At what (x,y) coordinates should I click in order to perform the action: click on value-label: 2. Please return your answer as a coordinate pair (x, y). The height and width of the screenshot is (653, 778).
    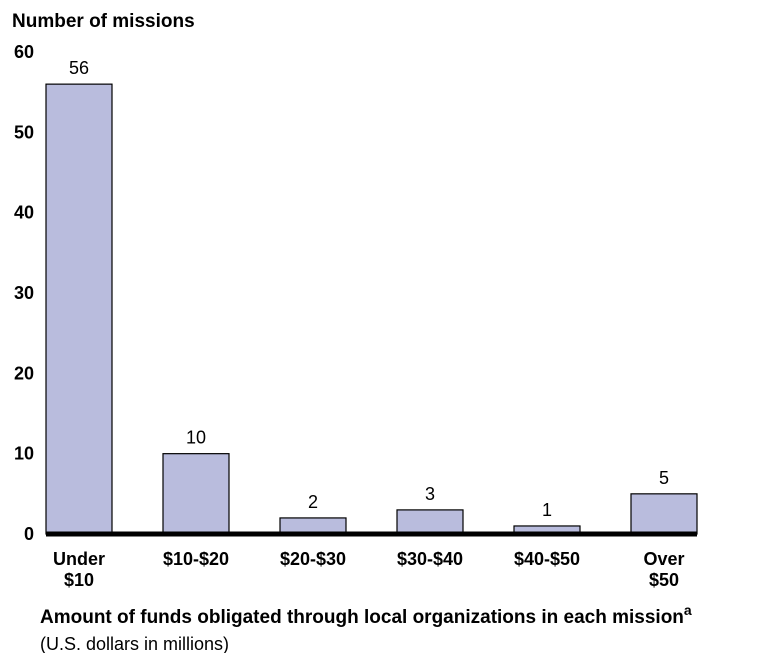
    Looking at the image, I should click on (313, 502).